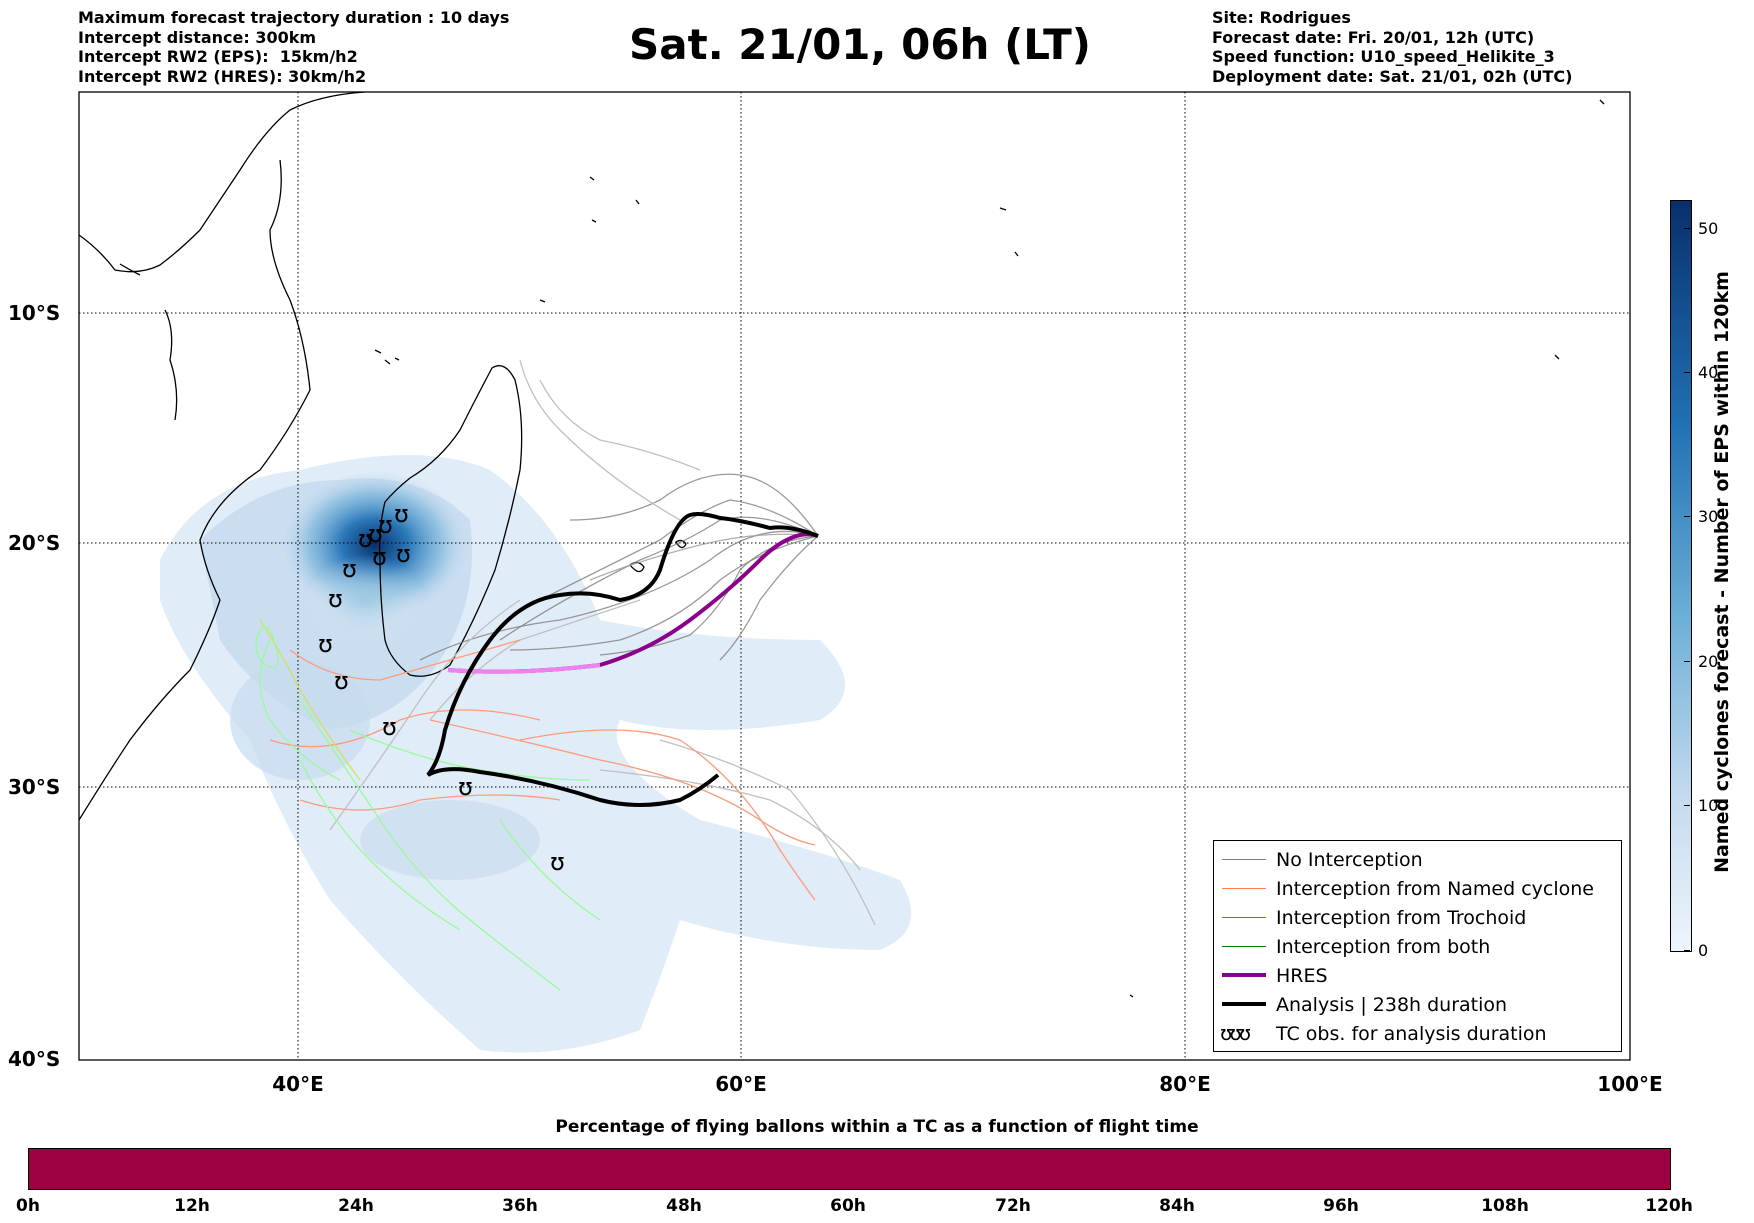 The height and width of the screenshot is (1223, 1754). I want to click on legend-item: Interception from Named cyclone, so click(1417, 889).